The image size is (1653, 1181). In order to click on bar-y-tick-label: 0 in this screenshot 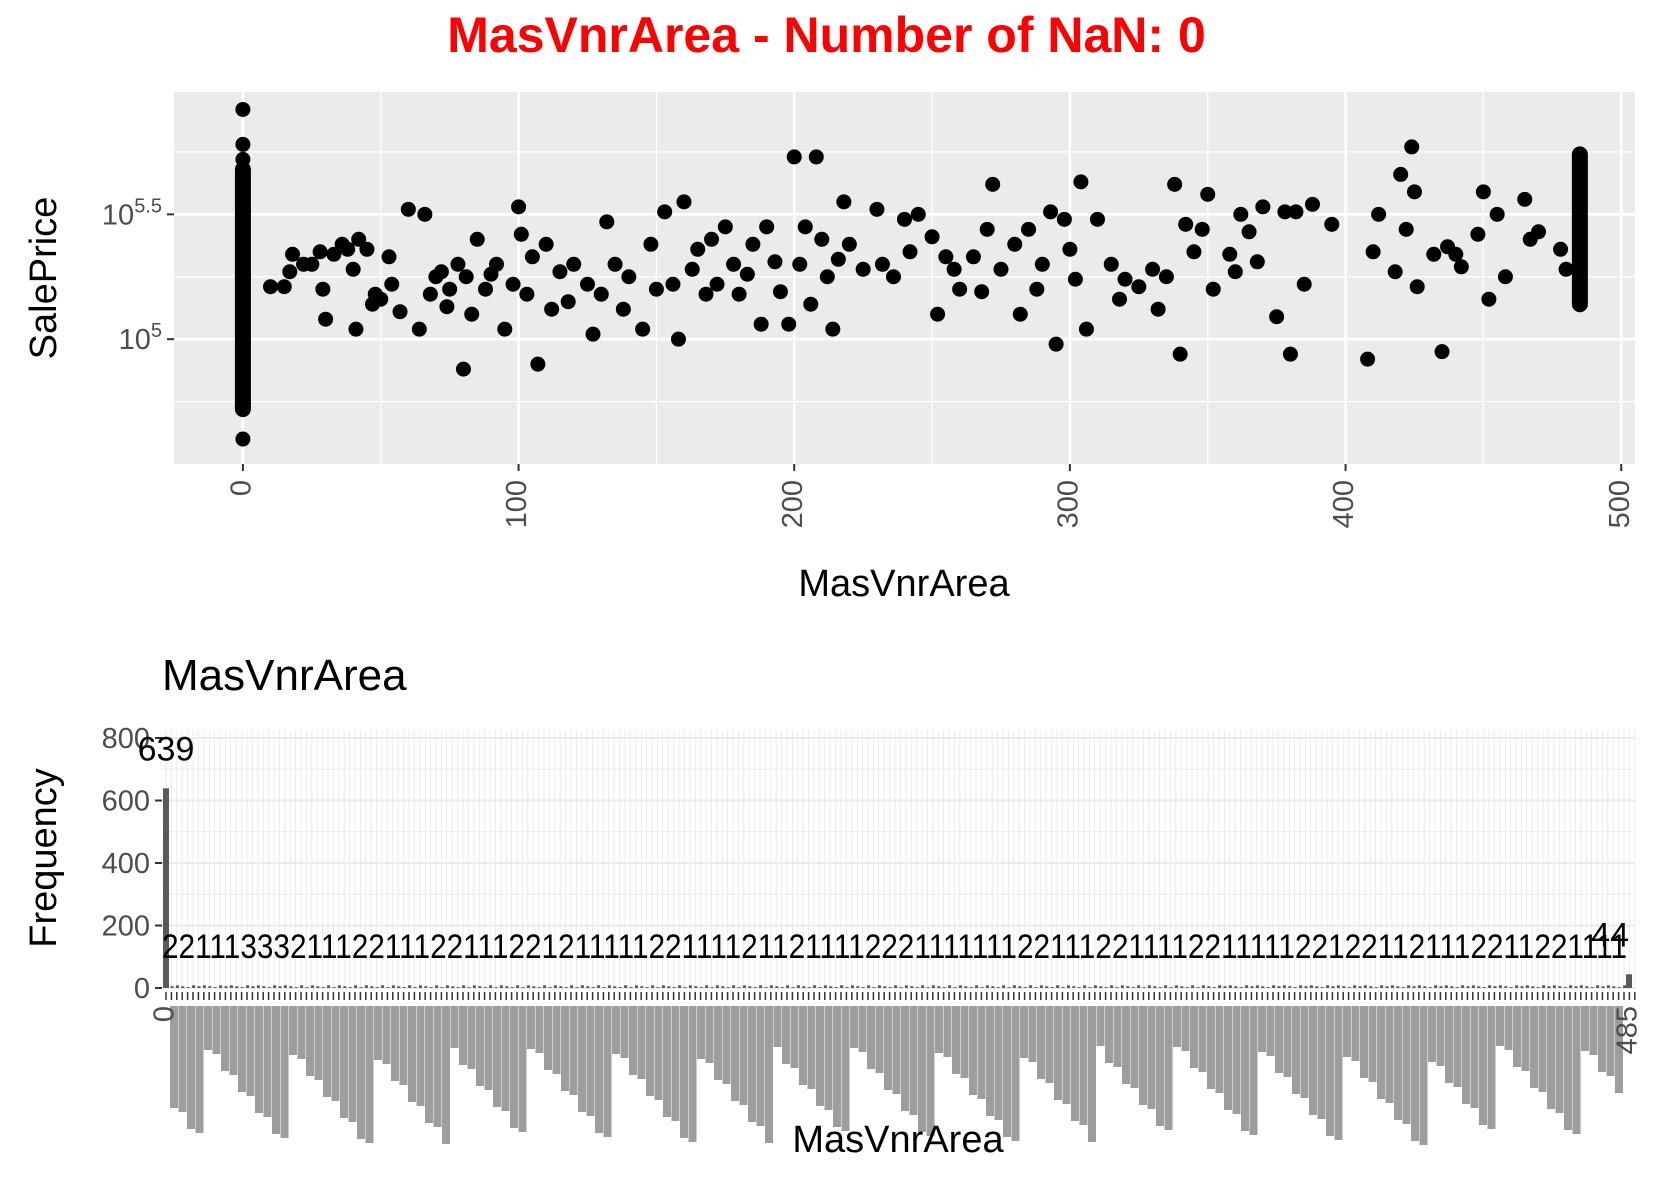, I will do `click(142, 989)`.